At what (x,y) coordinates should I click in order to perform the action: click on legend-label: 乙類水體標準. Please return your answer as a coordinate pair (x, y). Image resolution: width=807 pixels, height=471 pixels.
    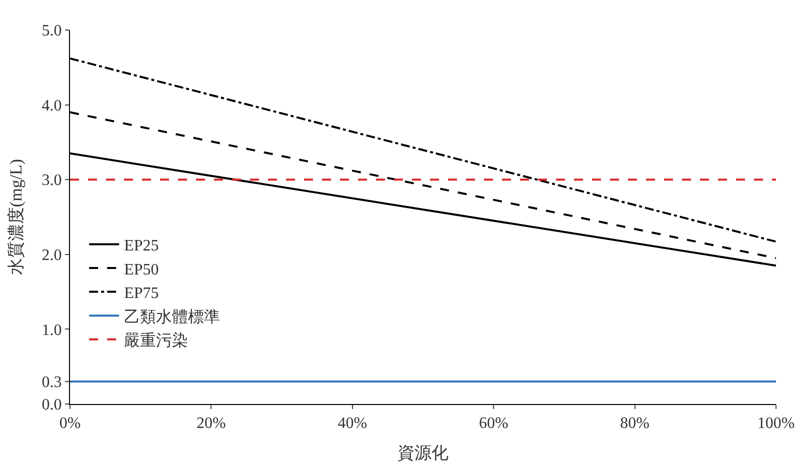
    Looking at the image, I should click on (172, 317).